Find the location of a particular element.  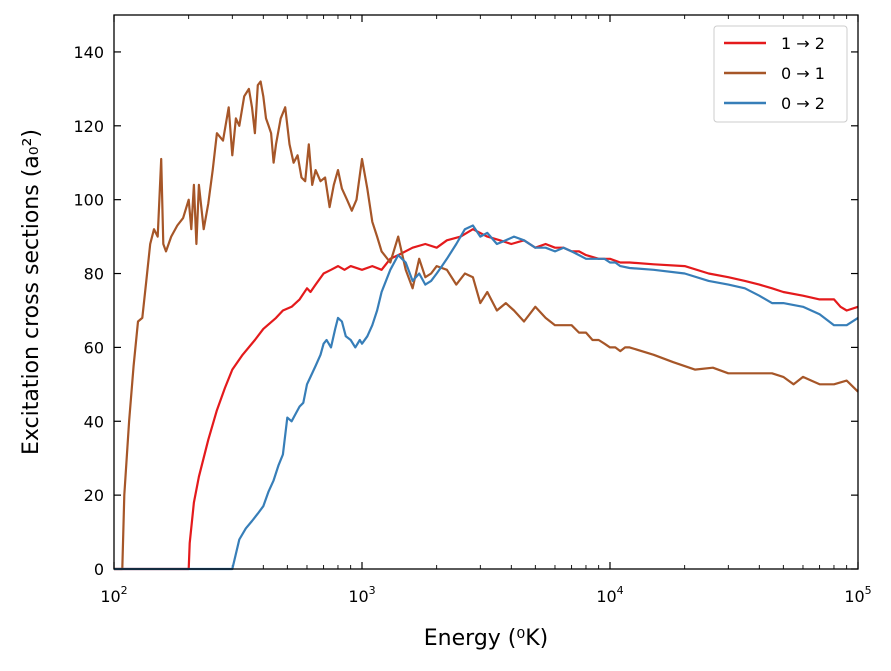

y-axis-title: Excitation cross sections (a₀²) is located at coordinates (31, 292).